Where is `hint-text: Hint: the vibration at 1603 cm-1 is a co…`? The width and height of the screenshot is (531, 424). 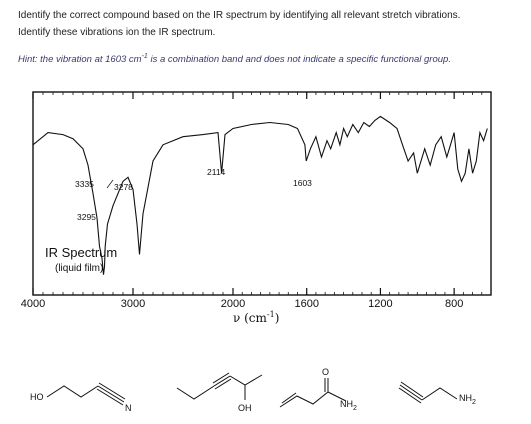
hint-text: Hint: the vibration at 1603 cm-1 is a co… is located at coordinates (234, 59).